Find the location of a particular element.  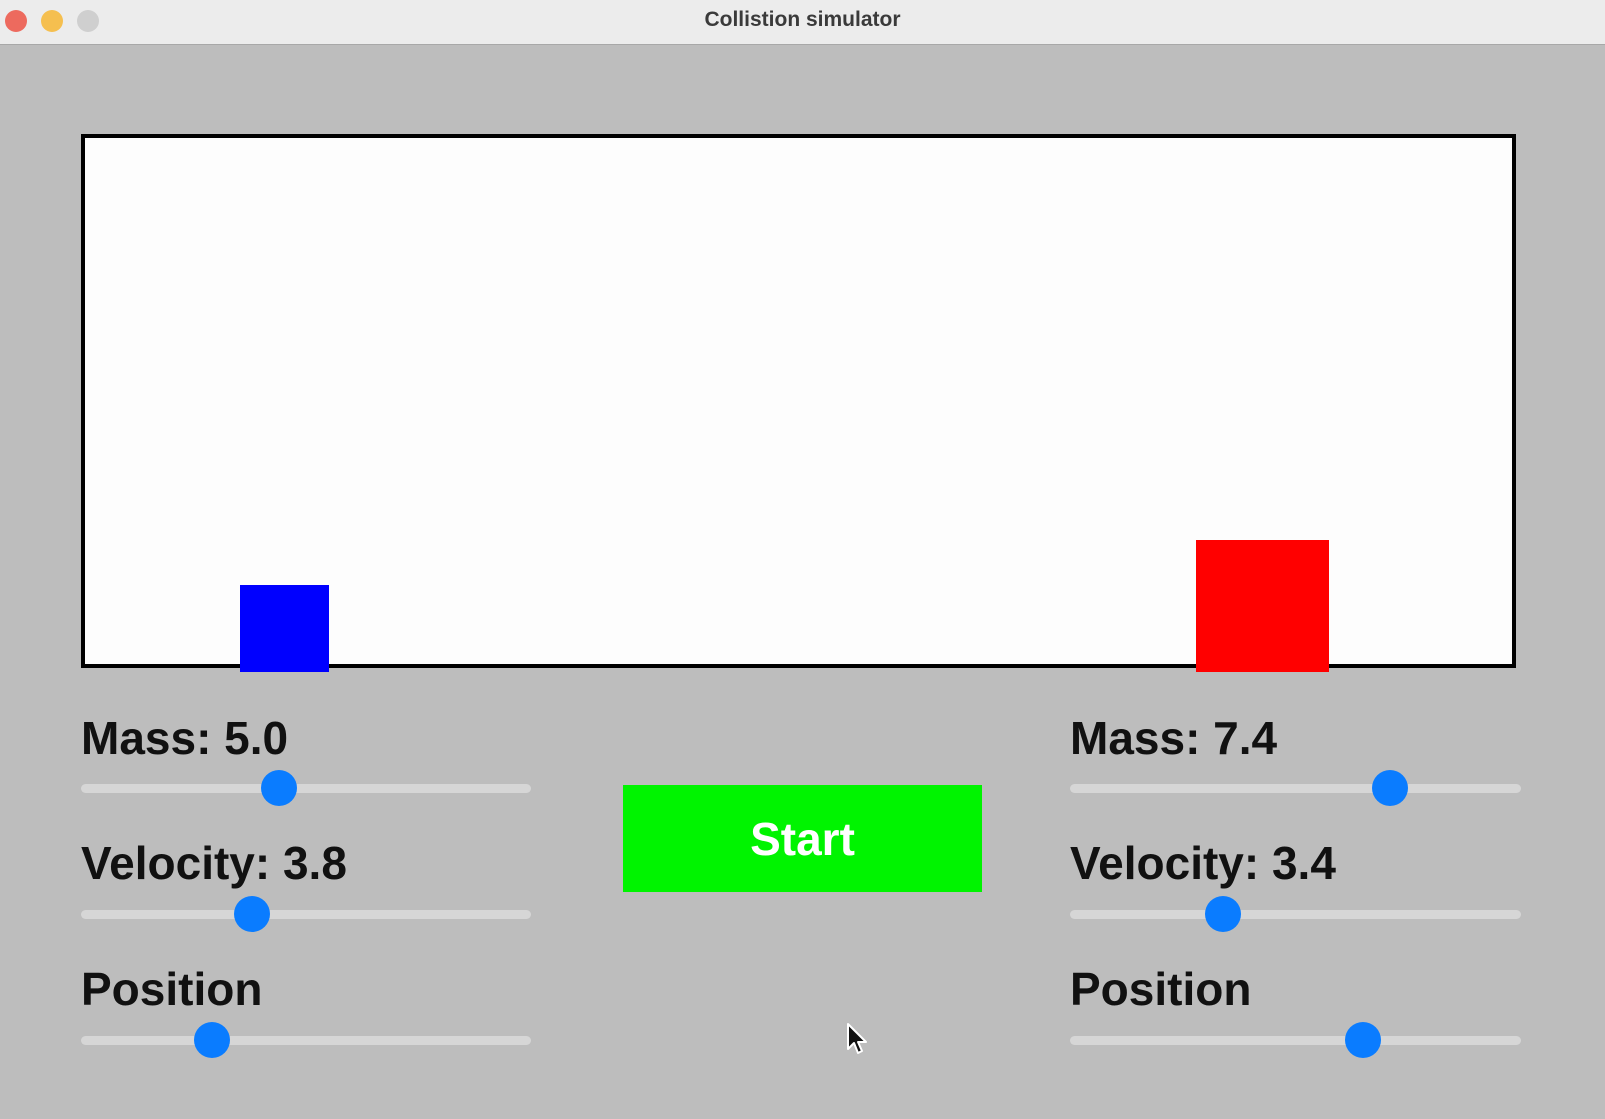

left-mass-slider is located at coordinates (306, 788).